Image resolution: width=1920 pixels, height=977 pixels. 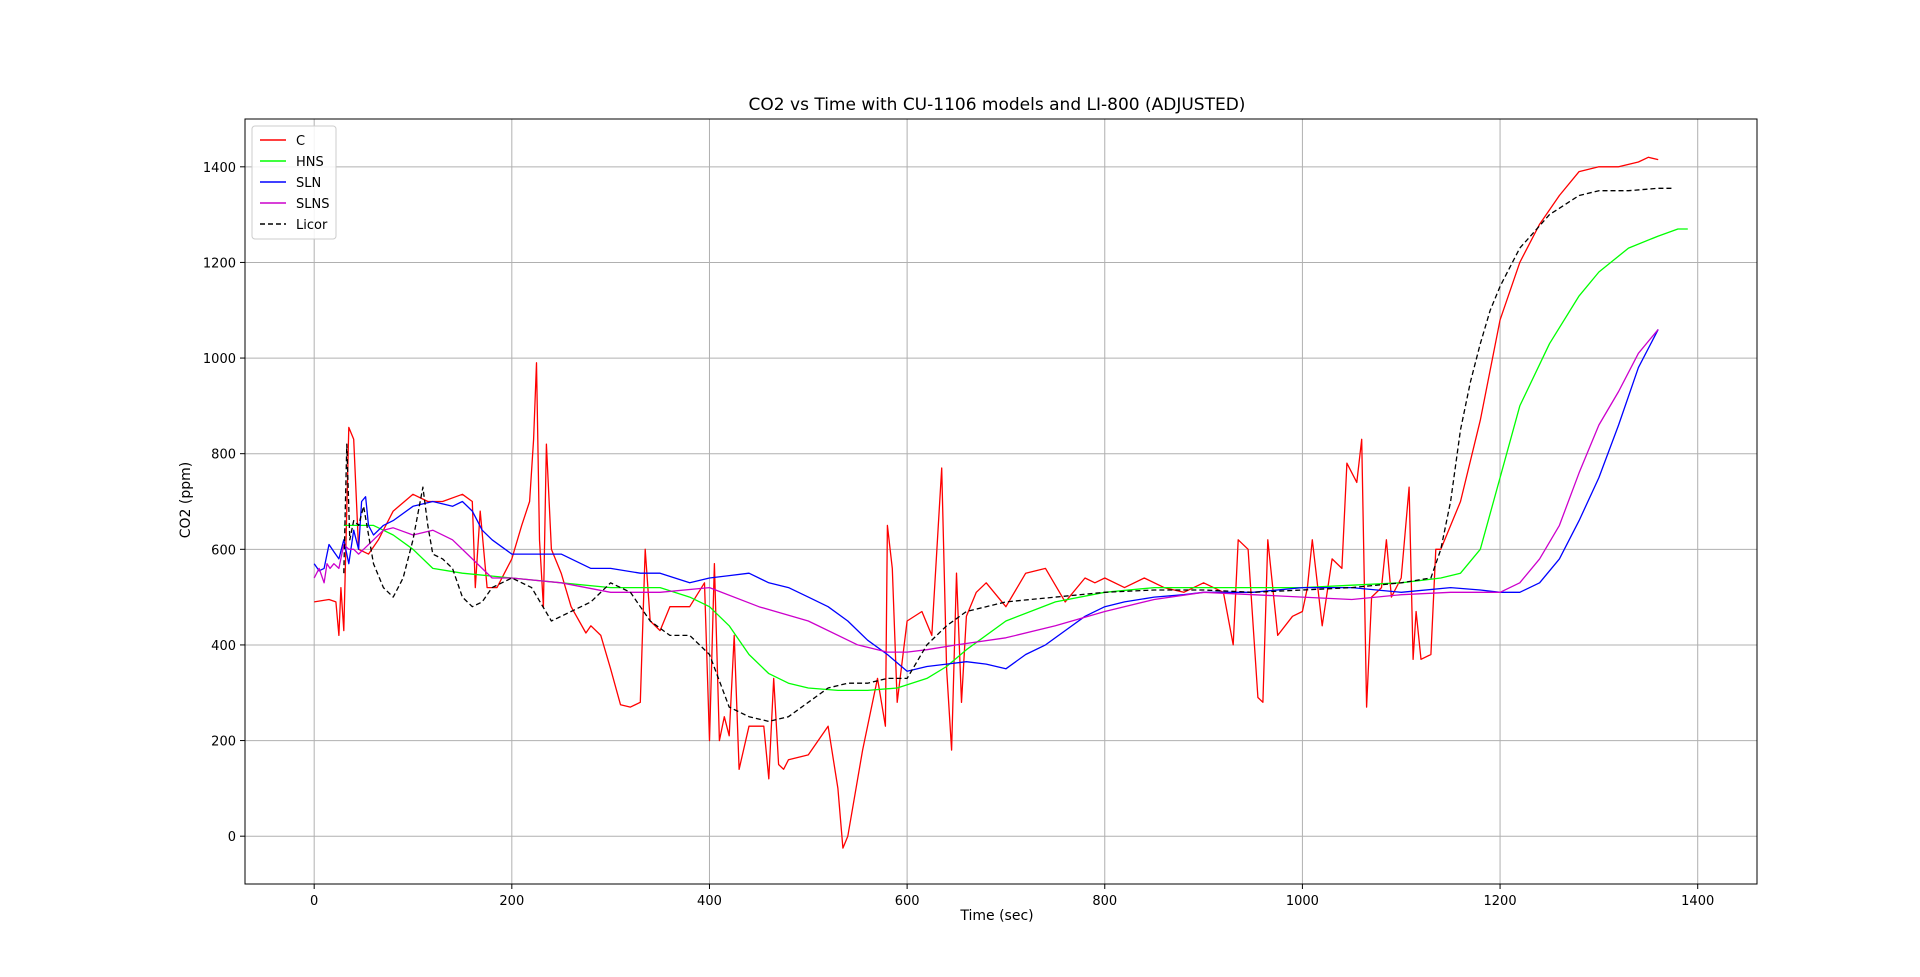 What do you see at coordinates (223, 742) in the screenshot?
I see `y-tick-label: 200` at bounding box center [223, 742].